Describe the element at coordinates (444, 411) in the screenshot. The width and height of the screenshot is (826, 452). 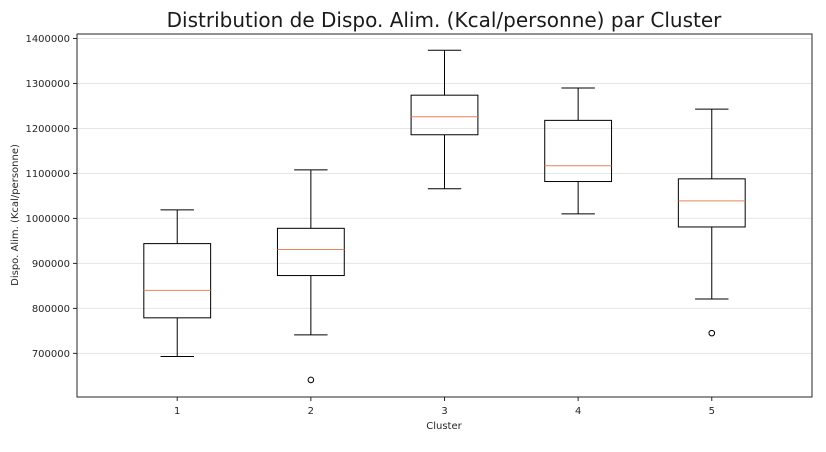
I see `x-tick-label: 3` at that location.